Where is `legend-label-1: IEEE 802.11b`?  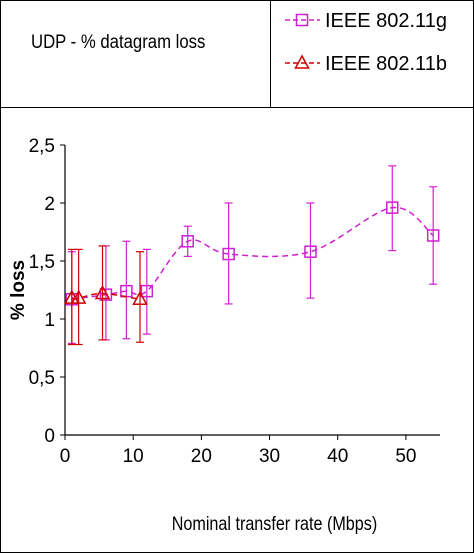
legend-label-1: IEEE 802.11b is located at coordinates (386, 64).